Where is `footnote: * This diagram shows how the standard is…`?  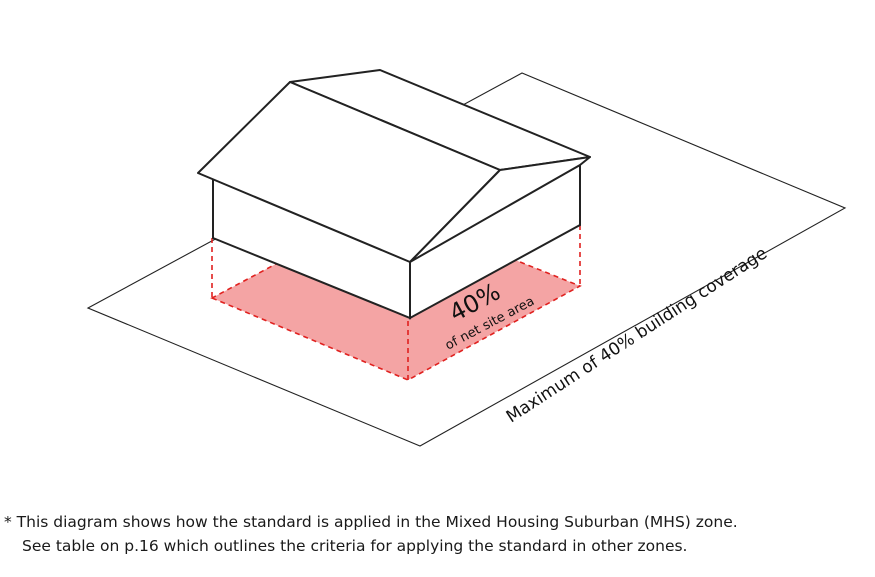 footnote: * This diagram shows how the standard is… is located at coordinates (436, 534).